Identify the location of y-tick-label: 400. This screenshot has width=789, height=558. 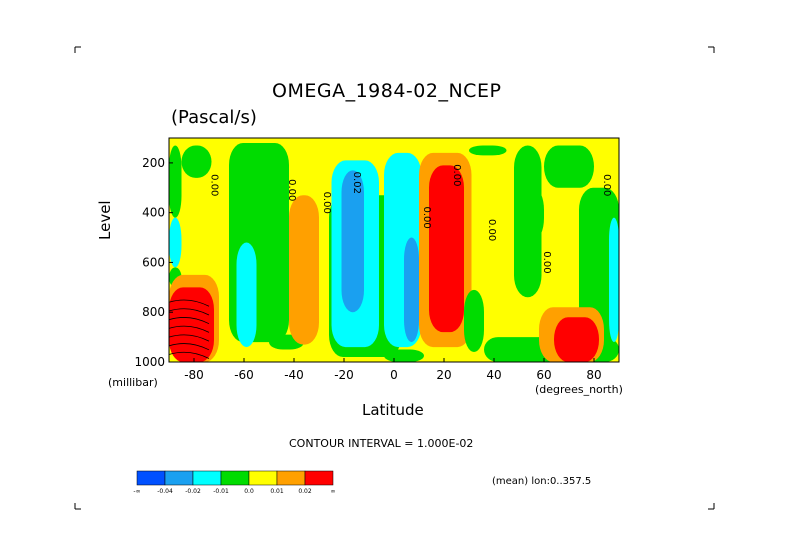
(153, 213).